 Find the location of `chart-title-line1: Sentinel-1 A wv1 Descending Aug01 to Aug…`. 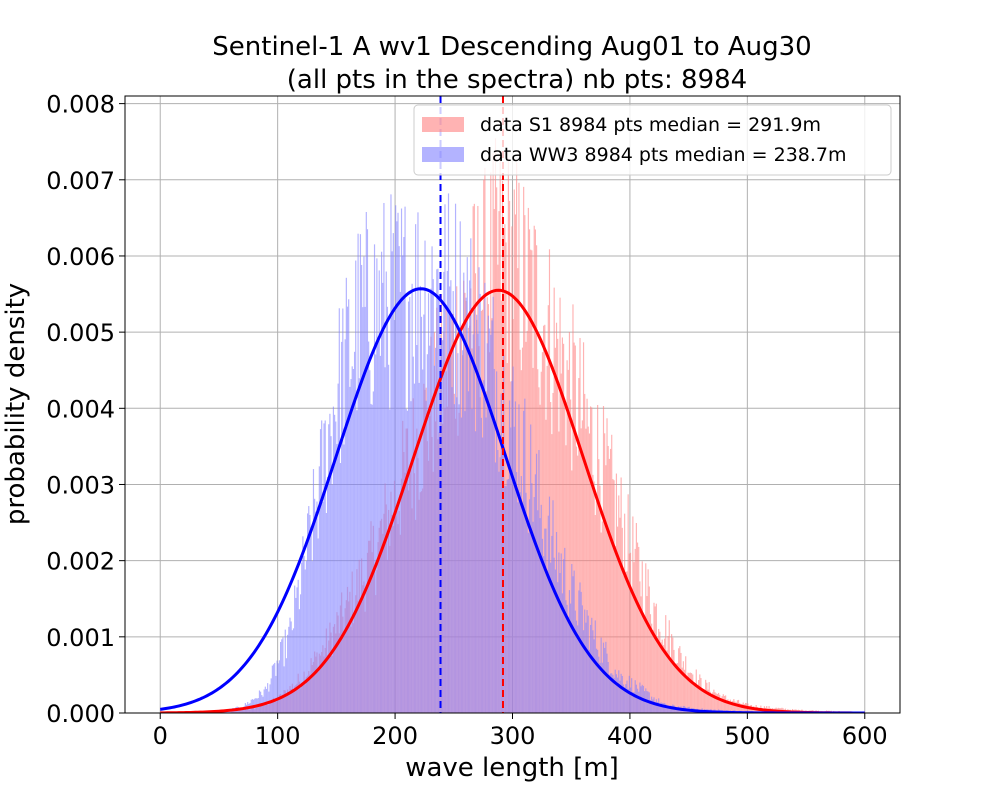

chart-title-line1: Sentinel-1 A wv1 Descending Aug01 to Aug… is located at coordinates (511, 47).